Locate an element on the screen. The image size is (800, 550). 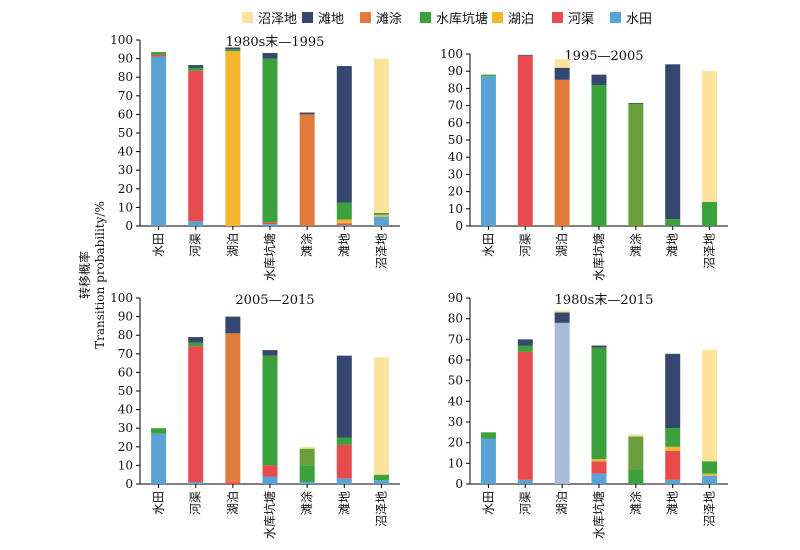
legend: 沼泽地 滩地 滩涂 水库坑塘 湖泊 河渠 水田 is located at coordinates (400, 15).